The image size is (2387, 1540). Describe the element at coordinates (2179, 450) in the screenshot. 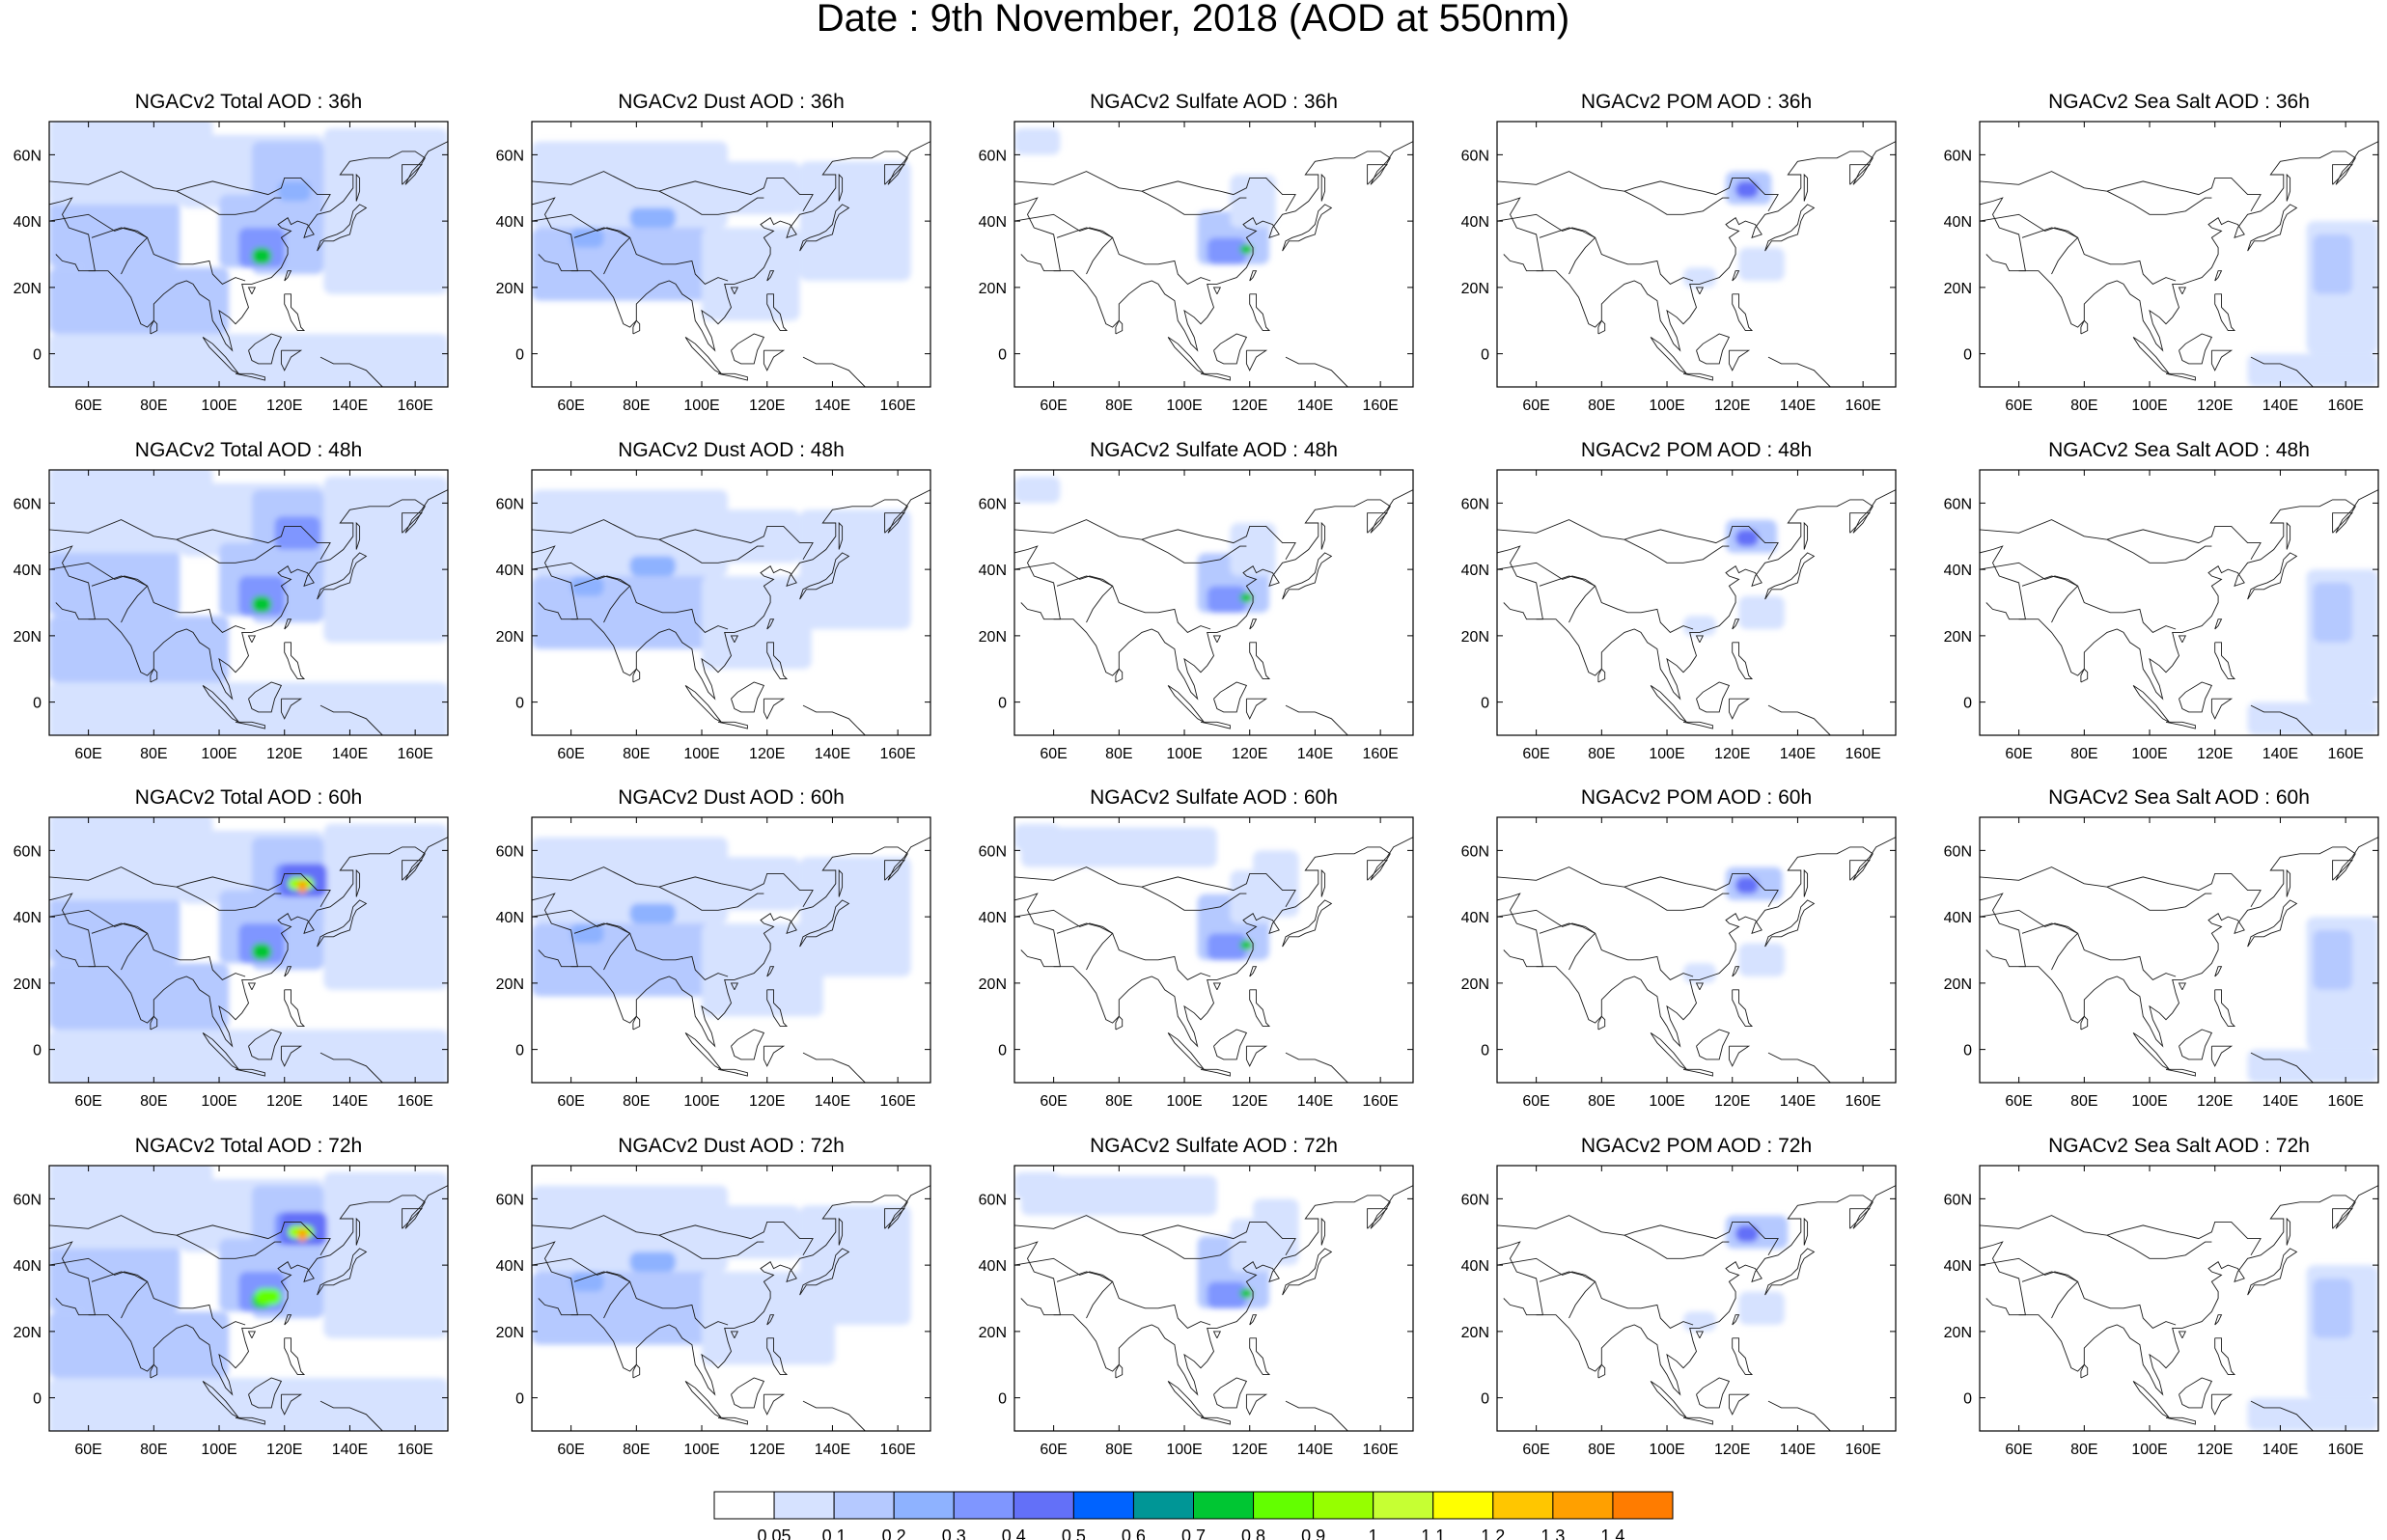

I see `panel-title: NGACv2 Sea Salt AOD : 48h` at that location.